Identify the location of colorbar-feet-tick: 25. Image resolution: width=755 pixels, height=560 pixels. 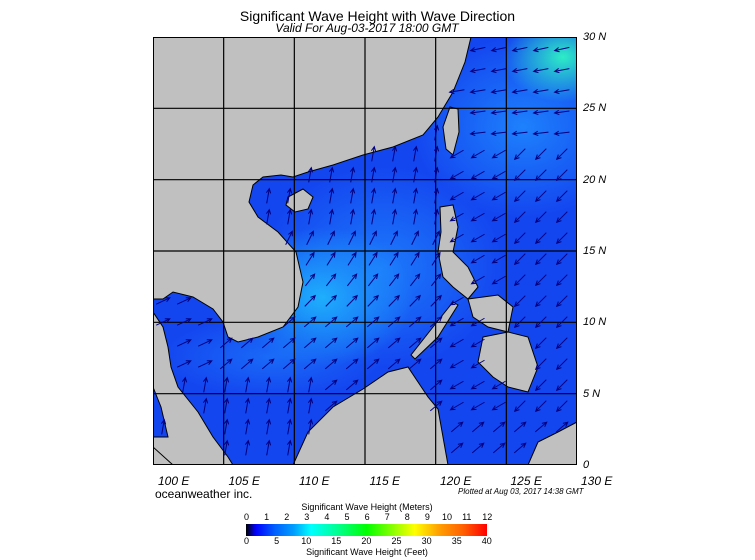
(396, 541).